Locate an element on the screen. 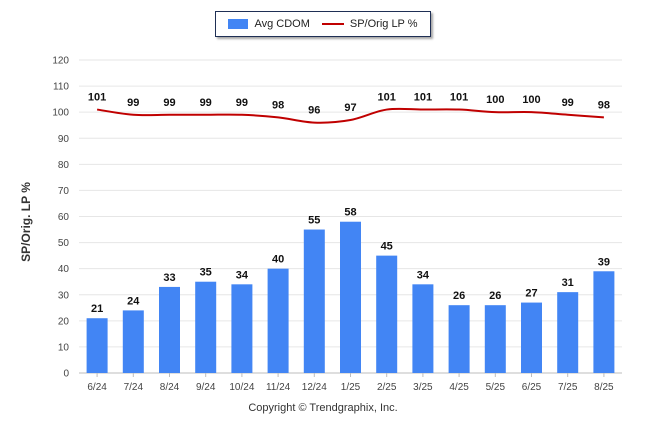 The width and height of the screenshot is (646, 434). x-tick-label: 8/24 is located at coordinates (170, 387).